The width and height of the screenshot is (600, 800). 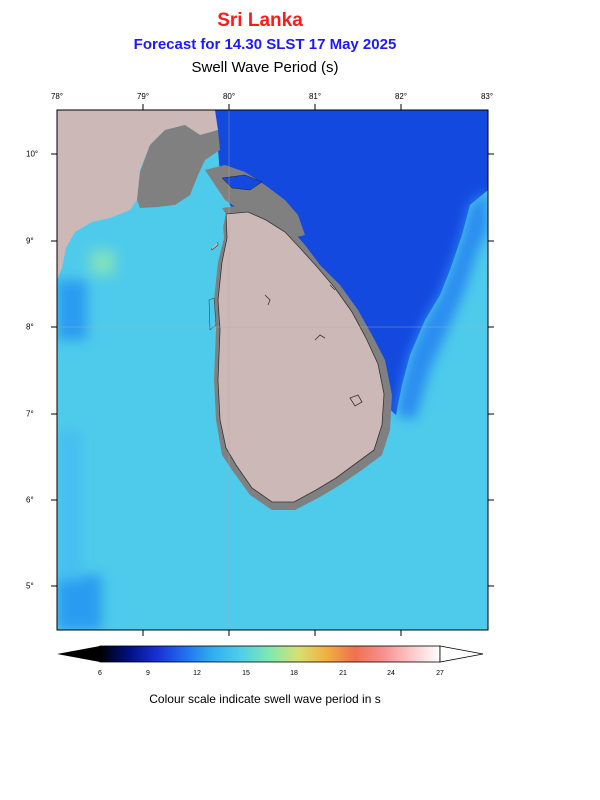 I want to click on sri-lanka-island, so click(x=301, y=357).